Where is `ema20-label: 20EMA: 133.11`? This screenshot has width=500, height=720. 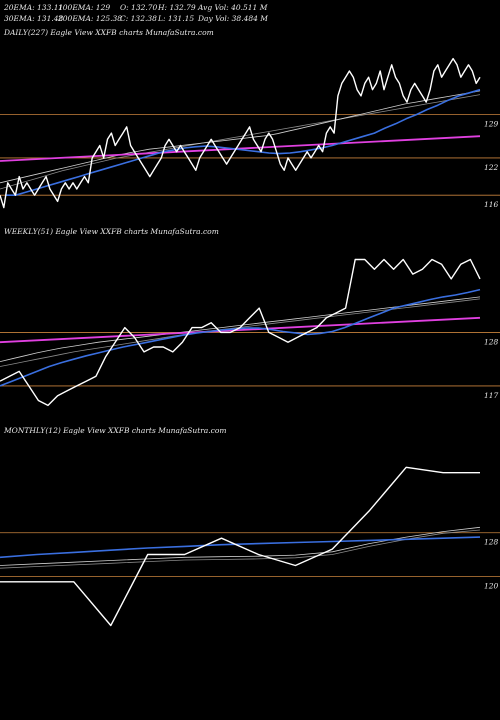 ema20-label: 20EMA: 133.11 is located at coordinates (34, 7).